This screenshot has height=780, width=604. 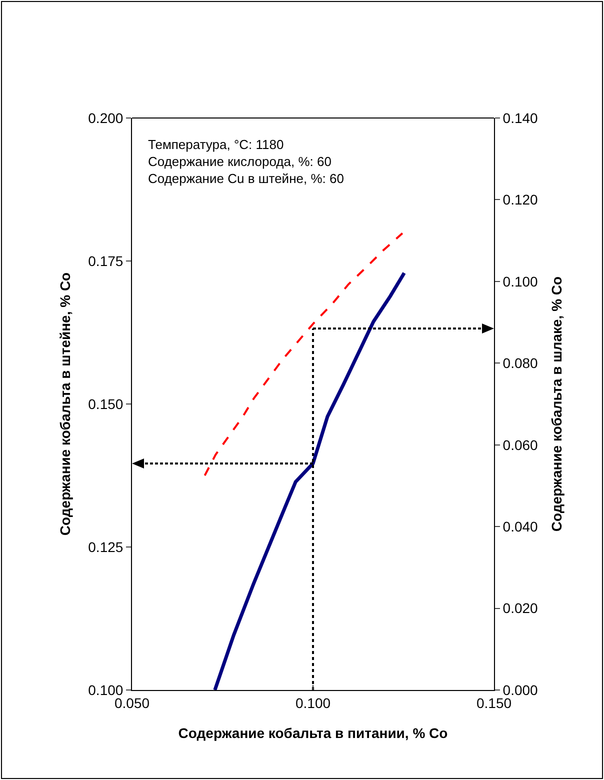 I want to click on y-tick-label: 0.200, so click(x=106, y=118).